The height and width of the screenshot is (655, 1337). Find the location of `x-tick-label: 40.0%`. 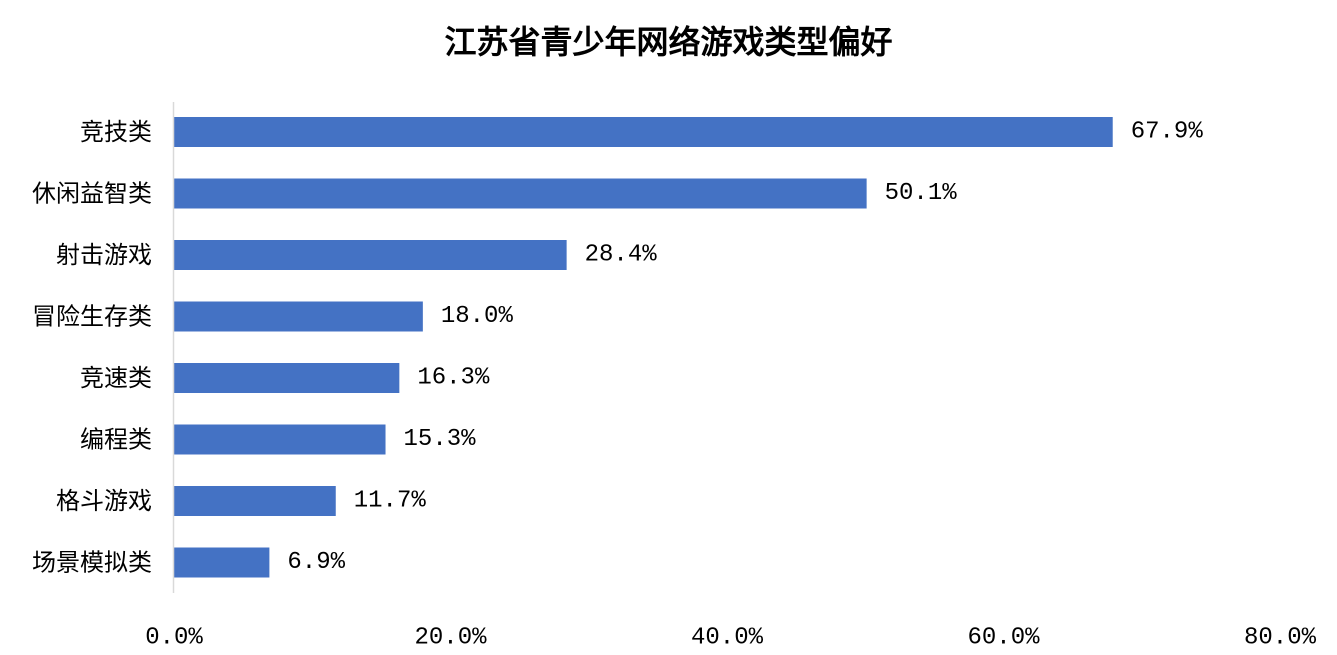

x-tick-label: 40.0% is located at coordinates (727, 638).